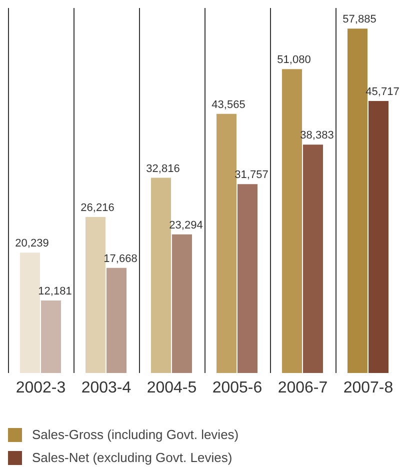 This screenshot has width=407, height=467. I want to click on legend-label: Sales-Net (excluding Govt. Levies), so click(132, 457).